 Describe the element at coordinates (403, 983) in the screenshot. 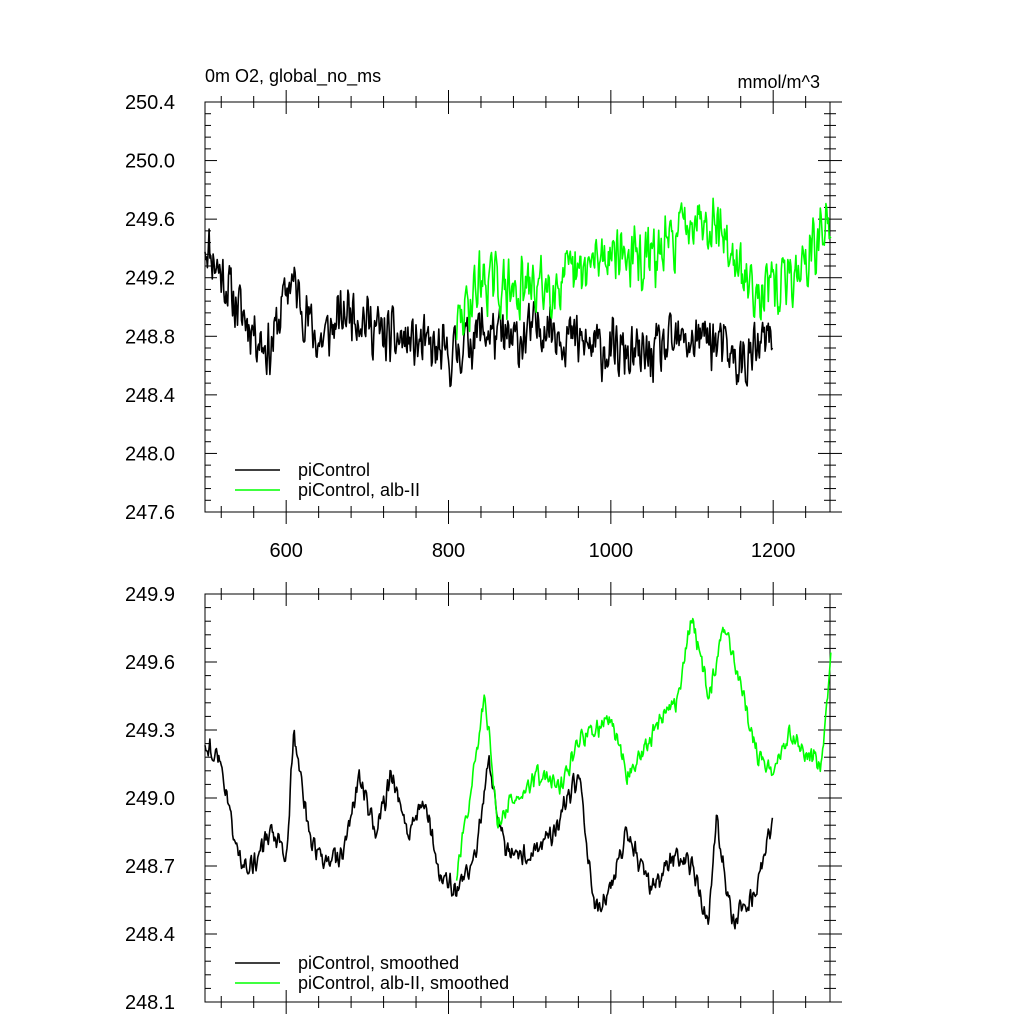

I see `legend-label: piControl, alb-II, smoothed` at that location.